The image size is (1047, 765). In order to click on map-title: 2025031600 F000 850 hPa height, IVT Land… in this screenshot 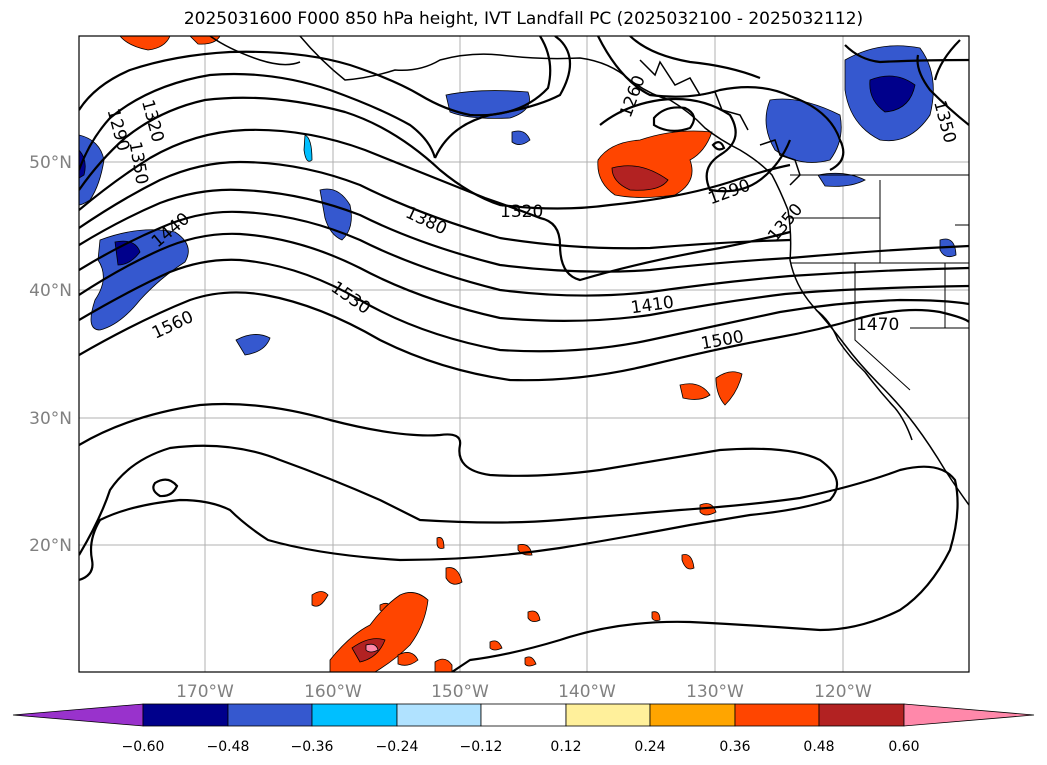, I will do `click(523, 19)`.